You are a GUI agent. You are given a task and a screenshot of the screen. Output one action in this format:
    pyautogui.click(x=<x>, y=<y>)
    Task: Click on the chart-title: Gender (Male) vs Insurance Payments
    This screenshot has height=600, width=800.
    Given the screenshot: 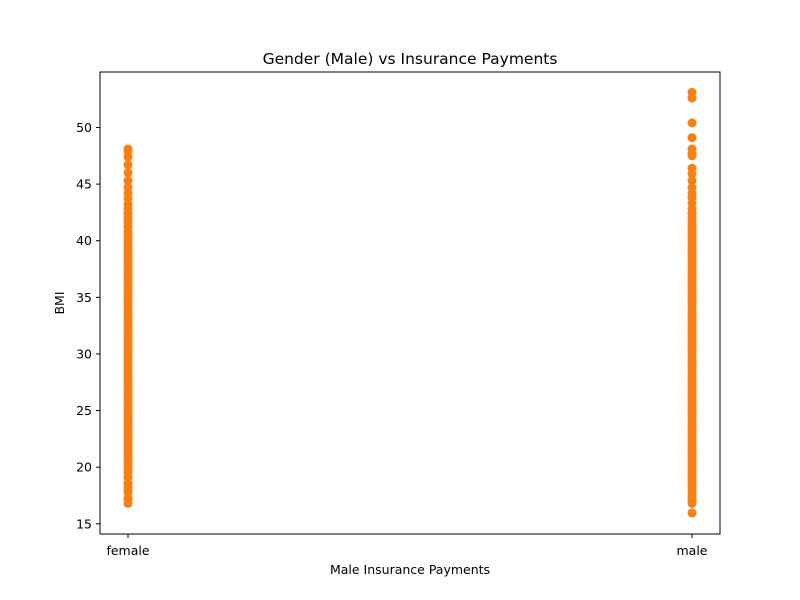 What is the action you would take?
    pyautogui.click(x=410, y=59)
    